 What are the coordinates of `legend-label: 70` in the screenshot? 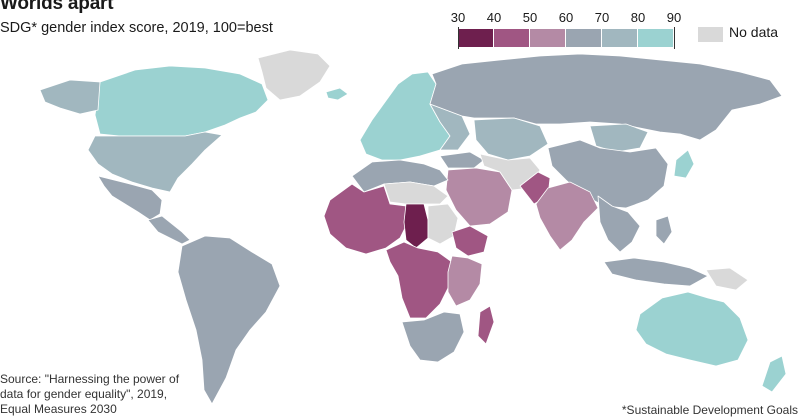 It's located at (602, 17).